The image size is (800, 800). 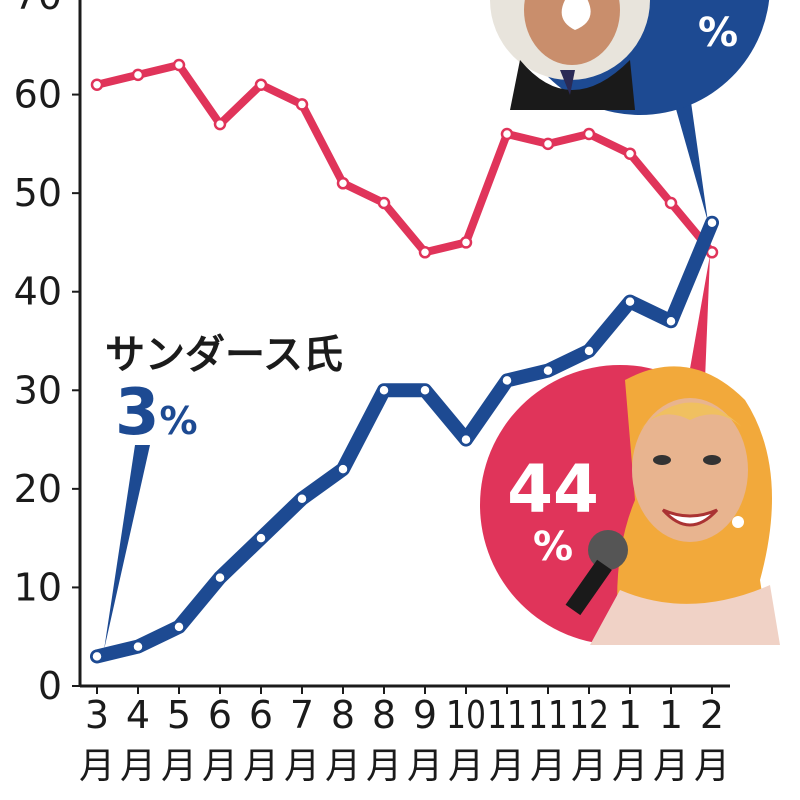 What do you see at coordinates (38, 587) in the screenshot?
I see `y-tick-label: 10` at bounding box center [38, 587].